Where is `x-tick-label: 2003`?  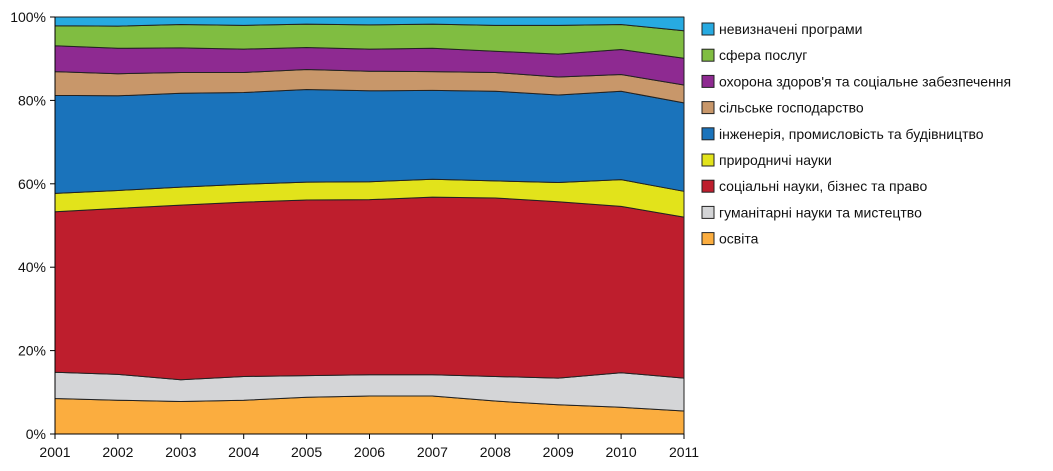 x-tick-label: 2003 is located at coordinates (180, 452).